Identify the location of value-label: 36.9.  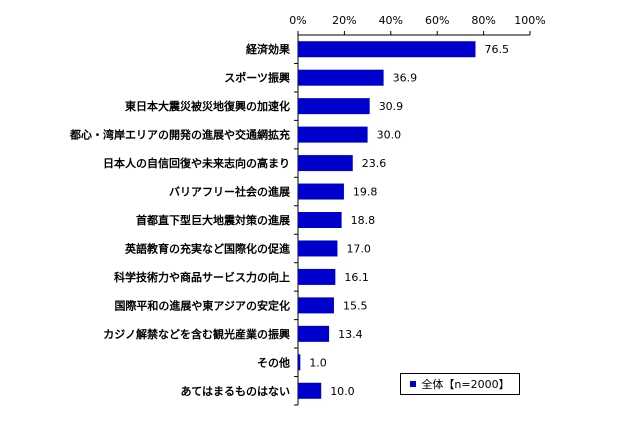
(405, 78).